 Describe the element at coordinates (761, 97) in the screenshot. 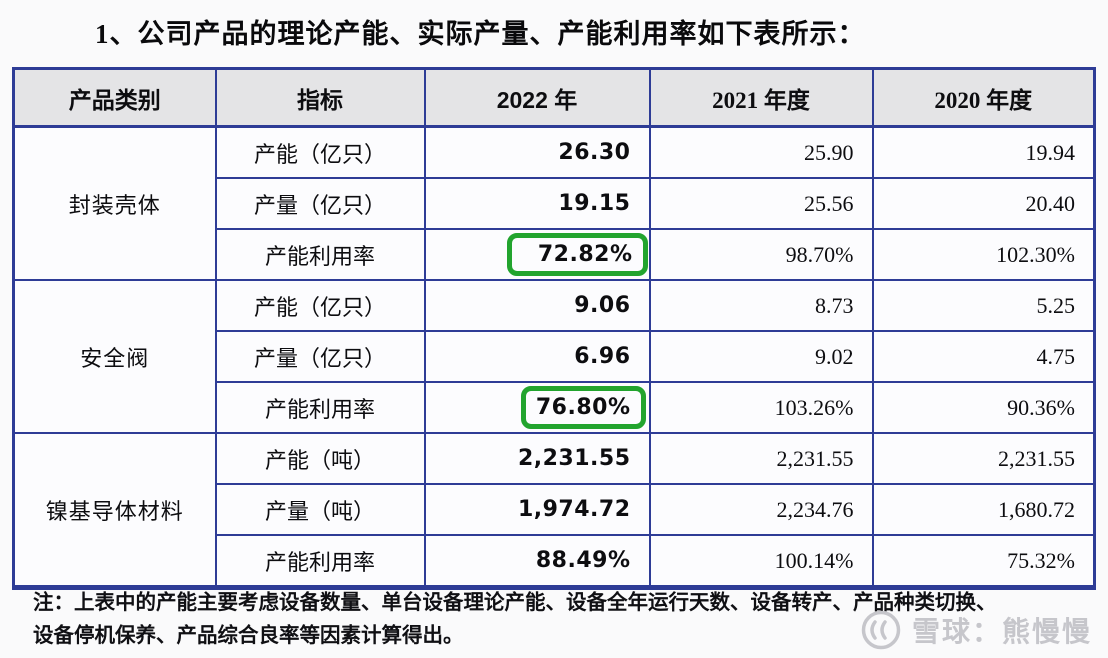

I see `header-2021: 2021 年度` at that location.